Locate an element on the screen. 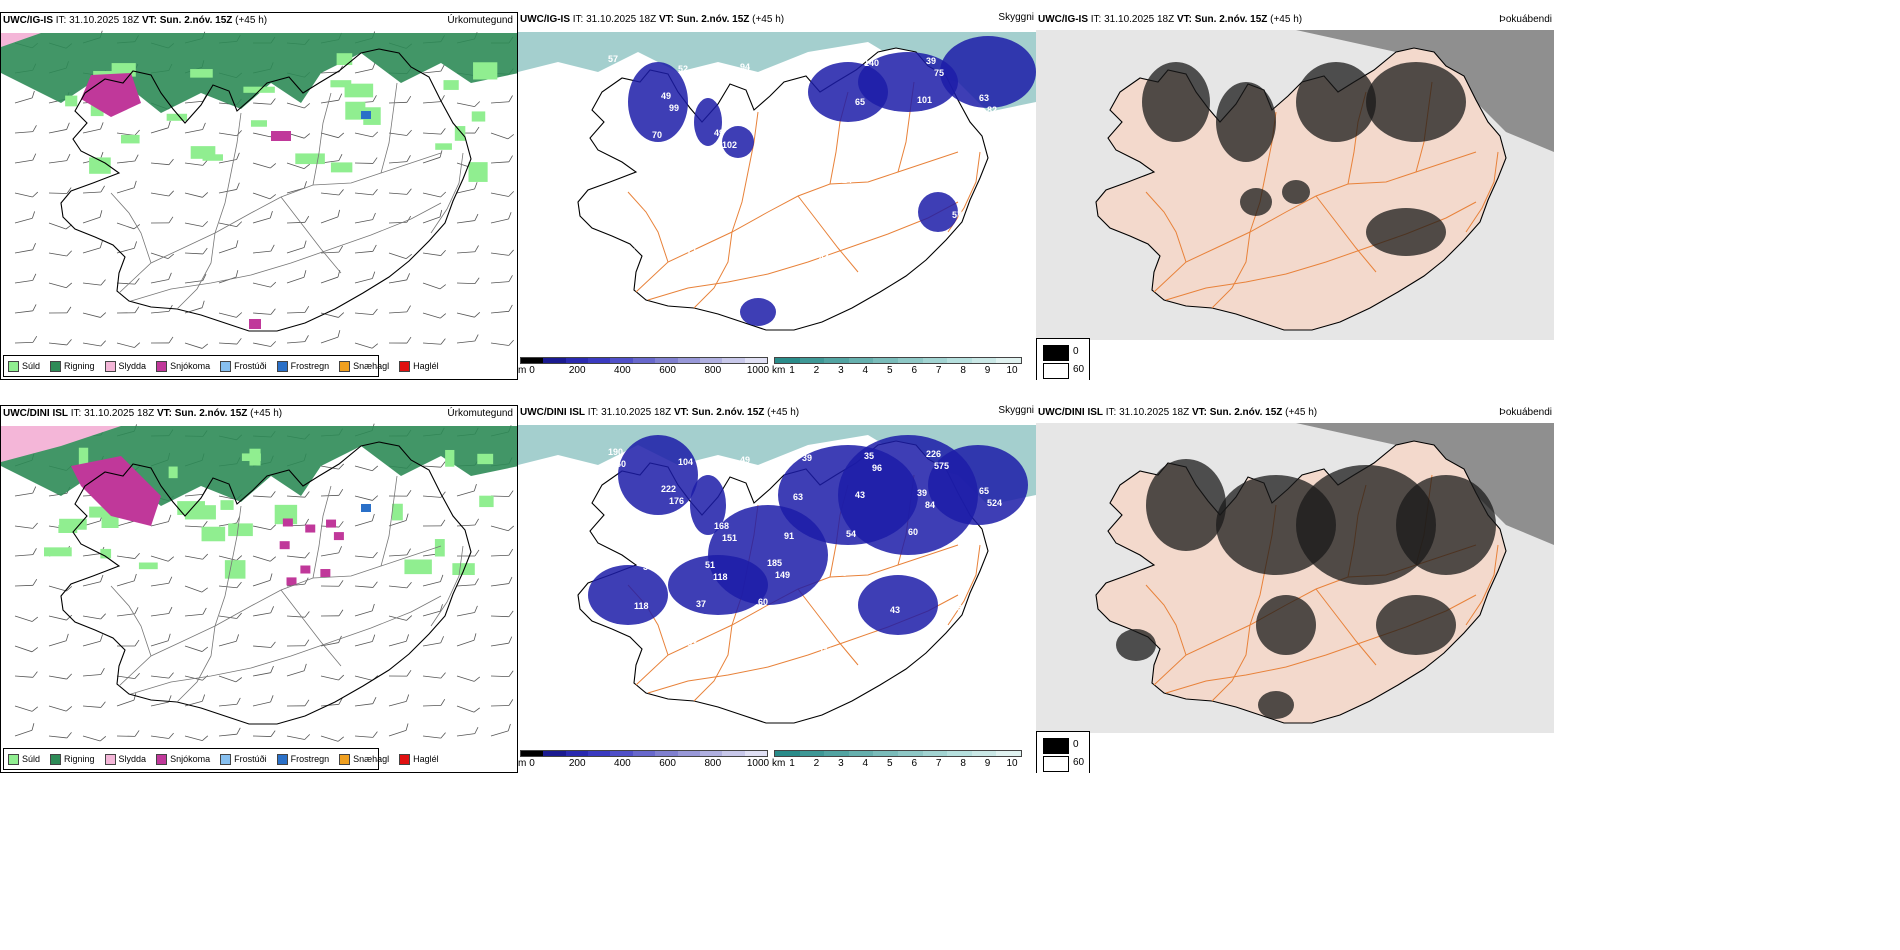  cloud-base-value: 35 is located at coordinates (869, 456).